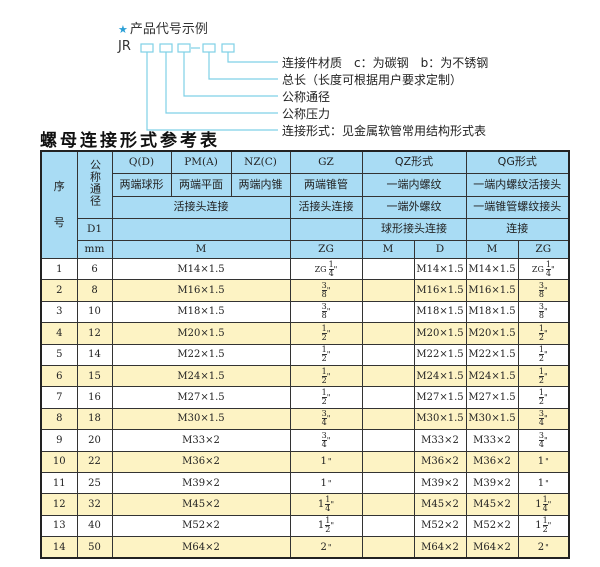 Image resolution: width=600 pixels, height=567 pixels. What do you see at coordinates (94, 354) in the screenshot?
I see `row-dn: 14` at bounding box center [94, 354].